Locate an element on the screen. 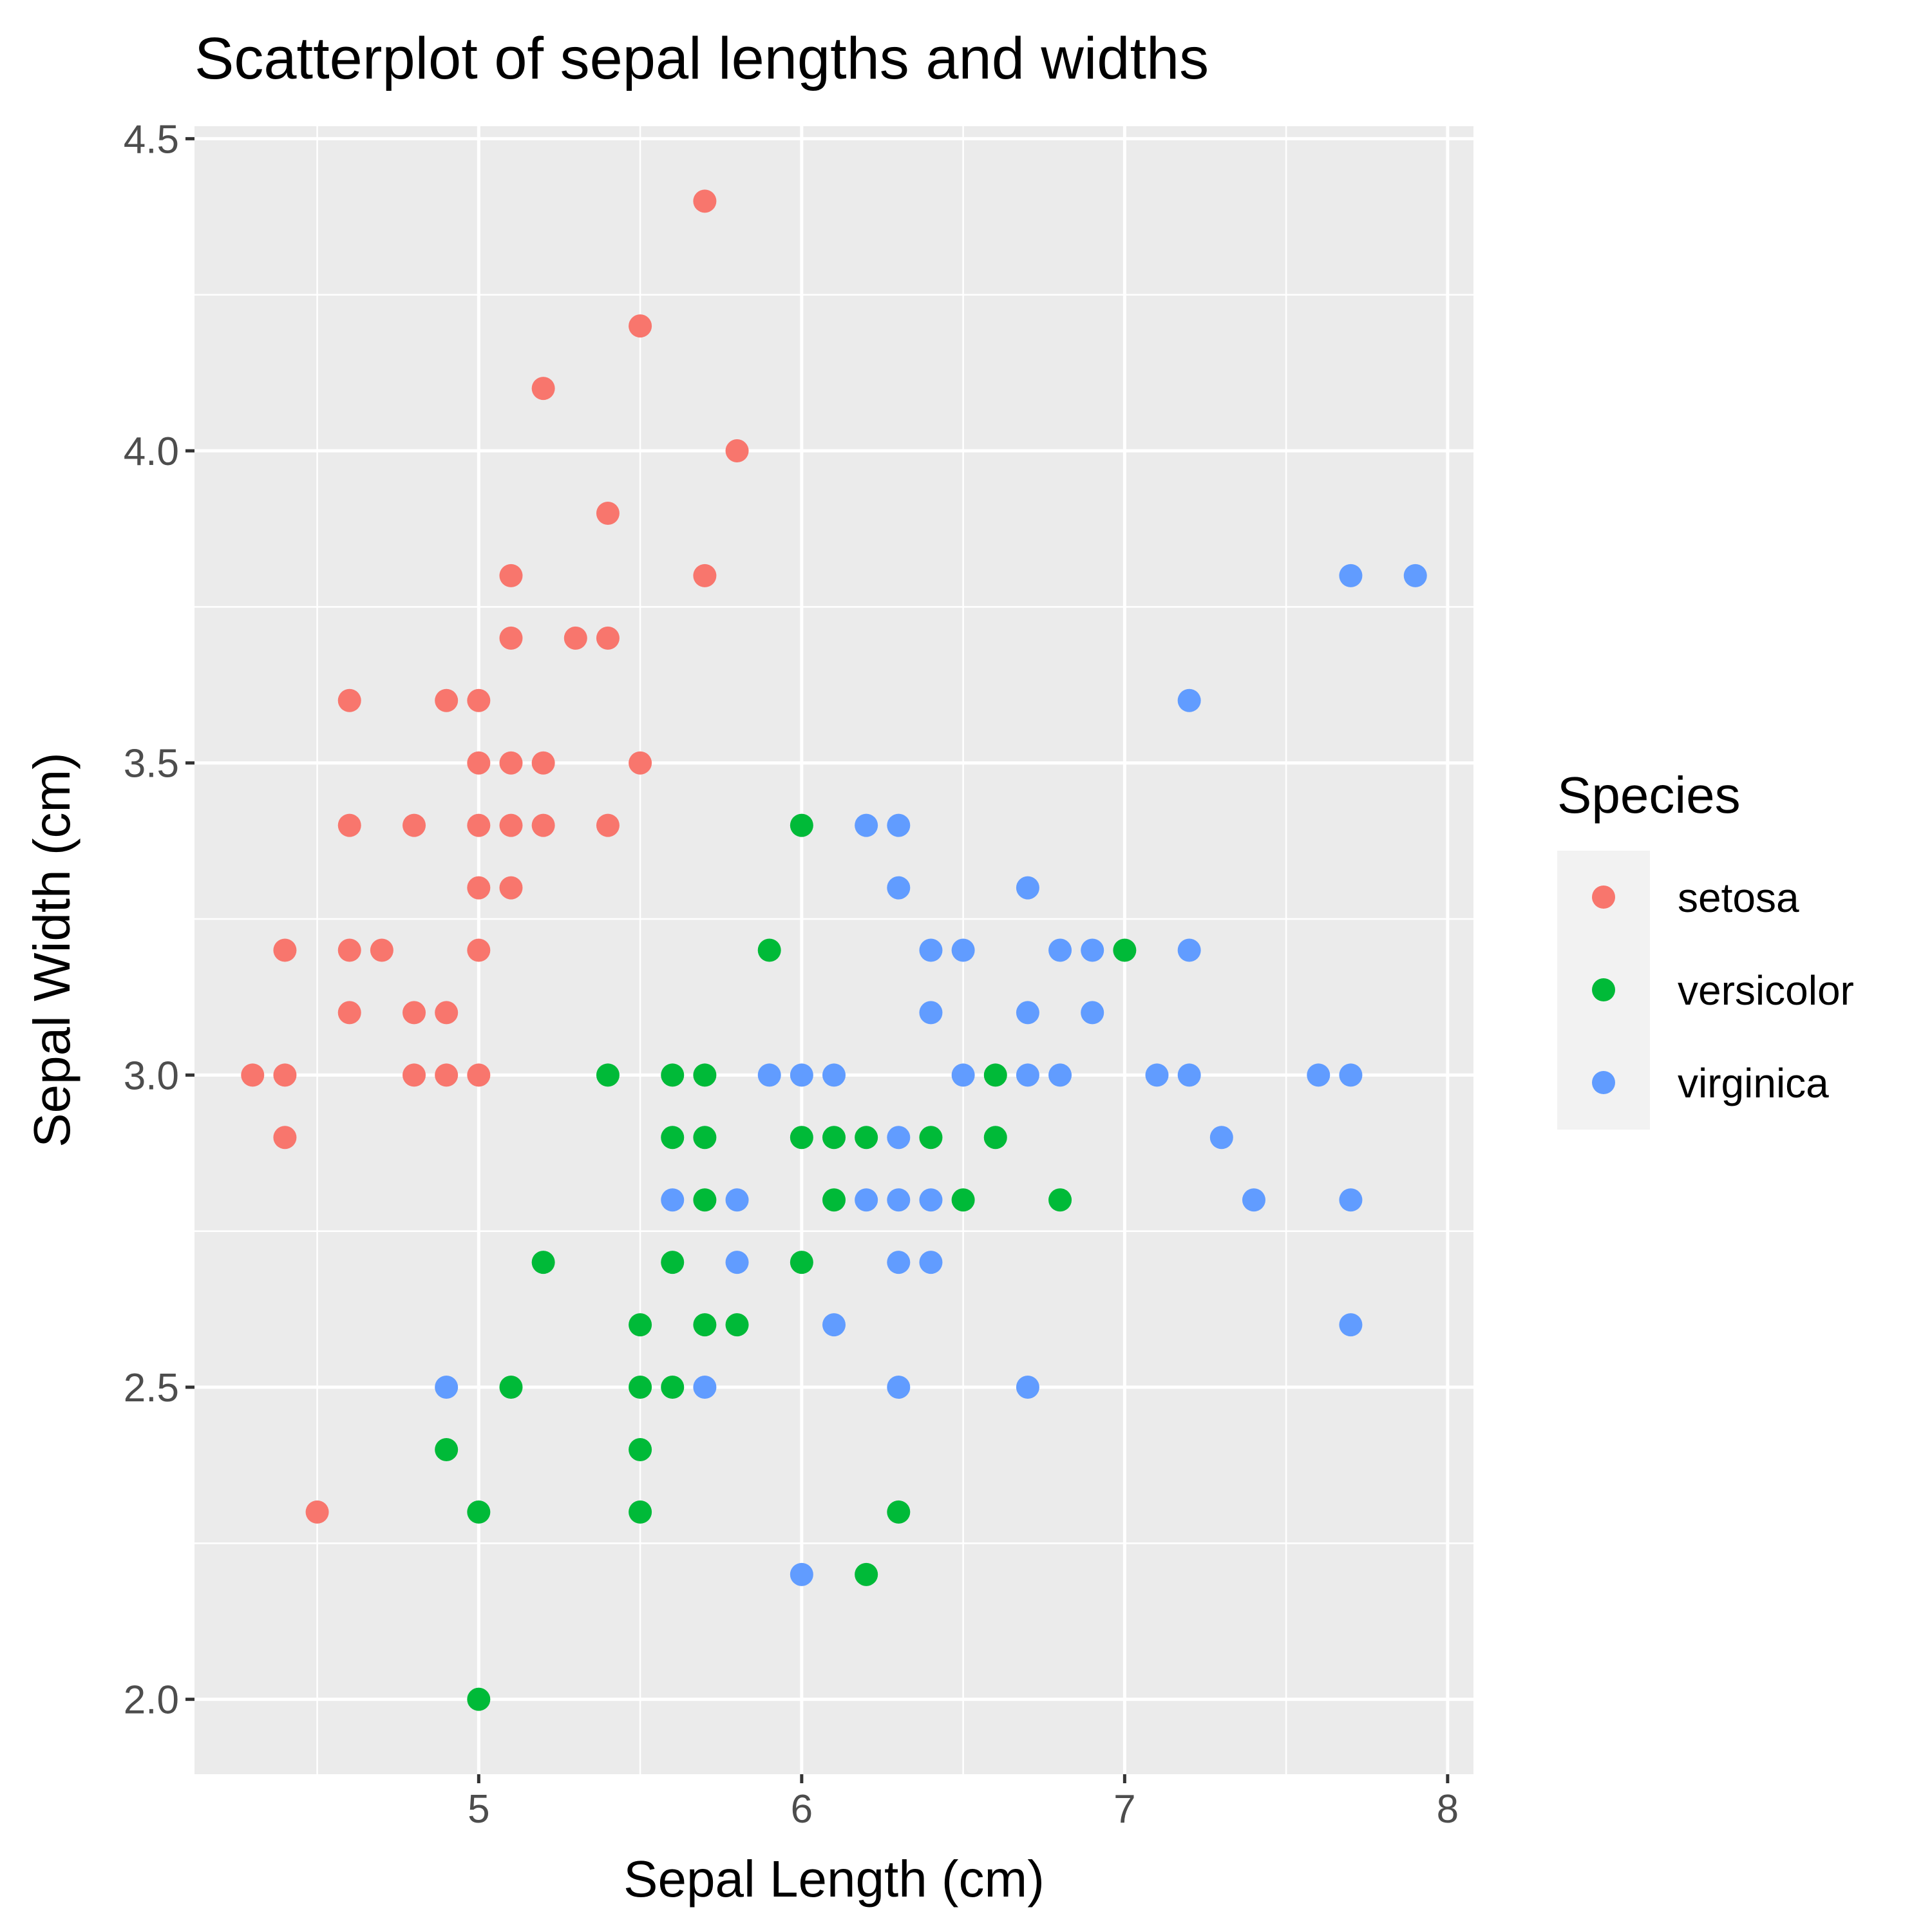 The width and height of the screenshot is (1932, 1932). legend: Species setosa versicolor virginica is located at coordinates (1706, 948).